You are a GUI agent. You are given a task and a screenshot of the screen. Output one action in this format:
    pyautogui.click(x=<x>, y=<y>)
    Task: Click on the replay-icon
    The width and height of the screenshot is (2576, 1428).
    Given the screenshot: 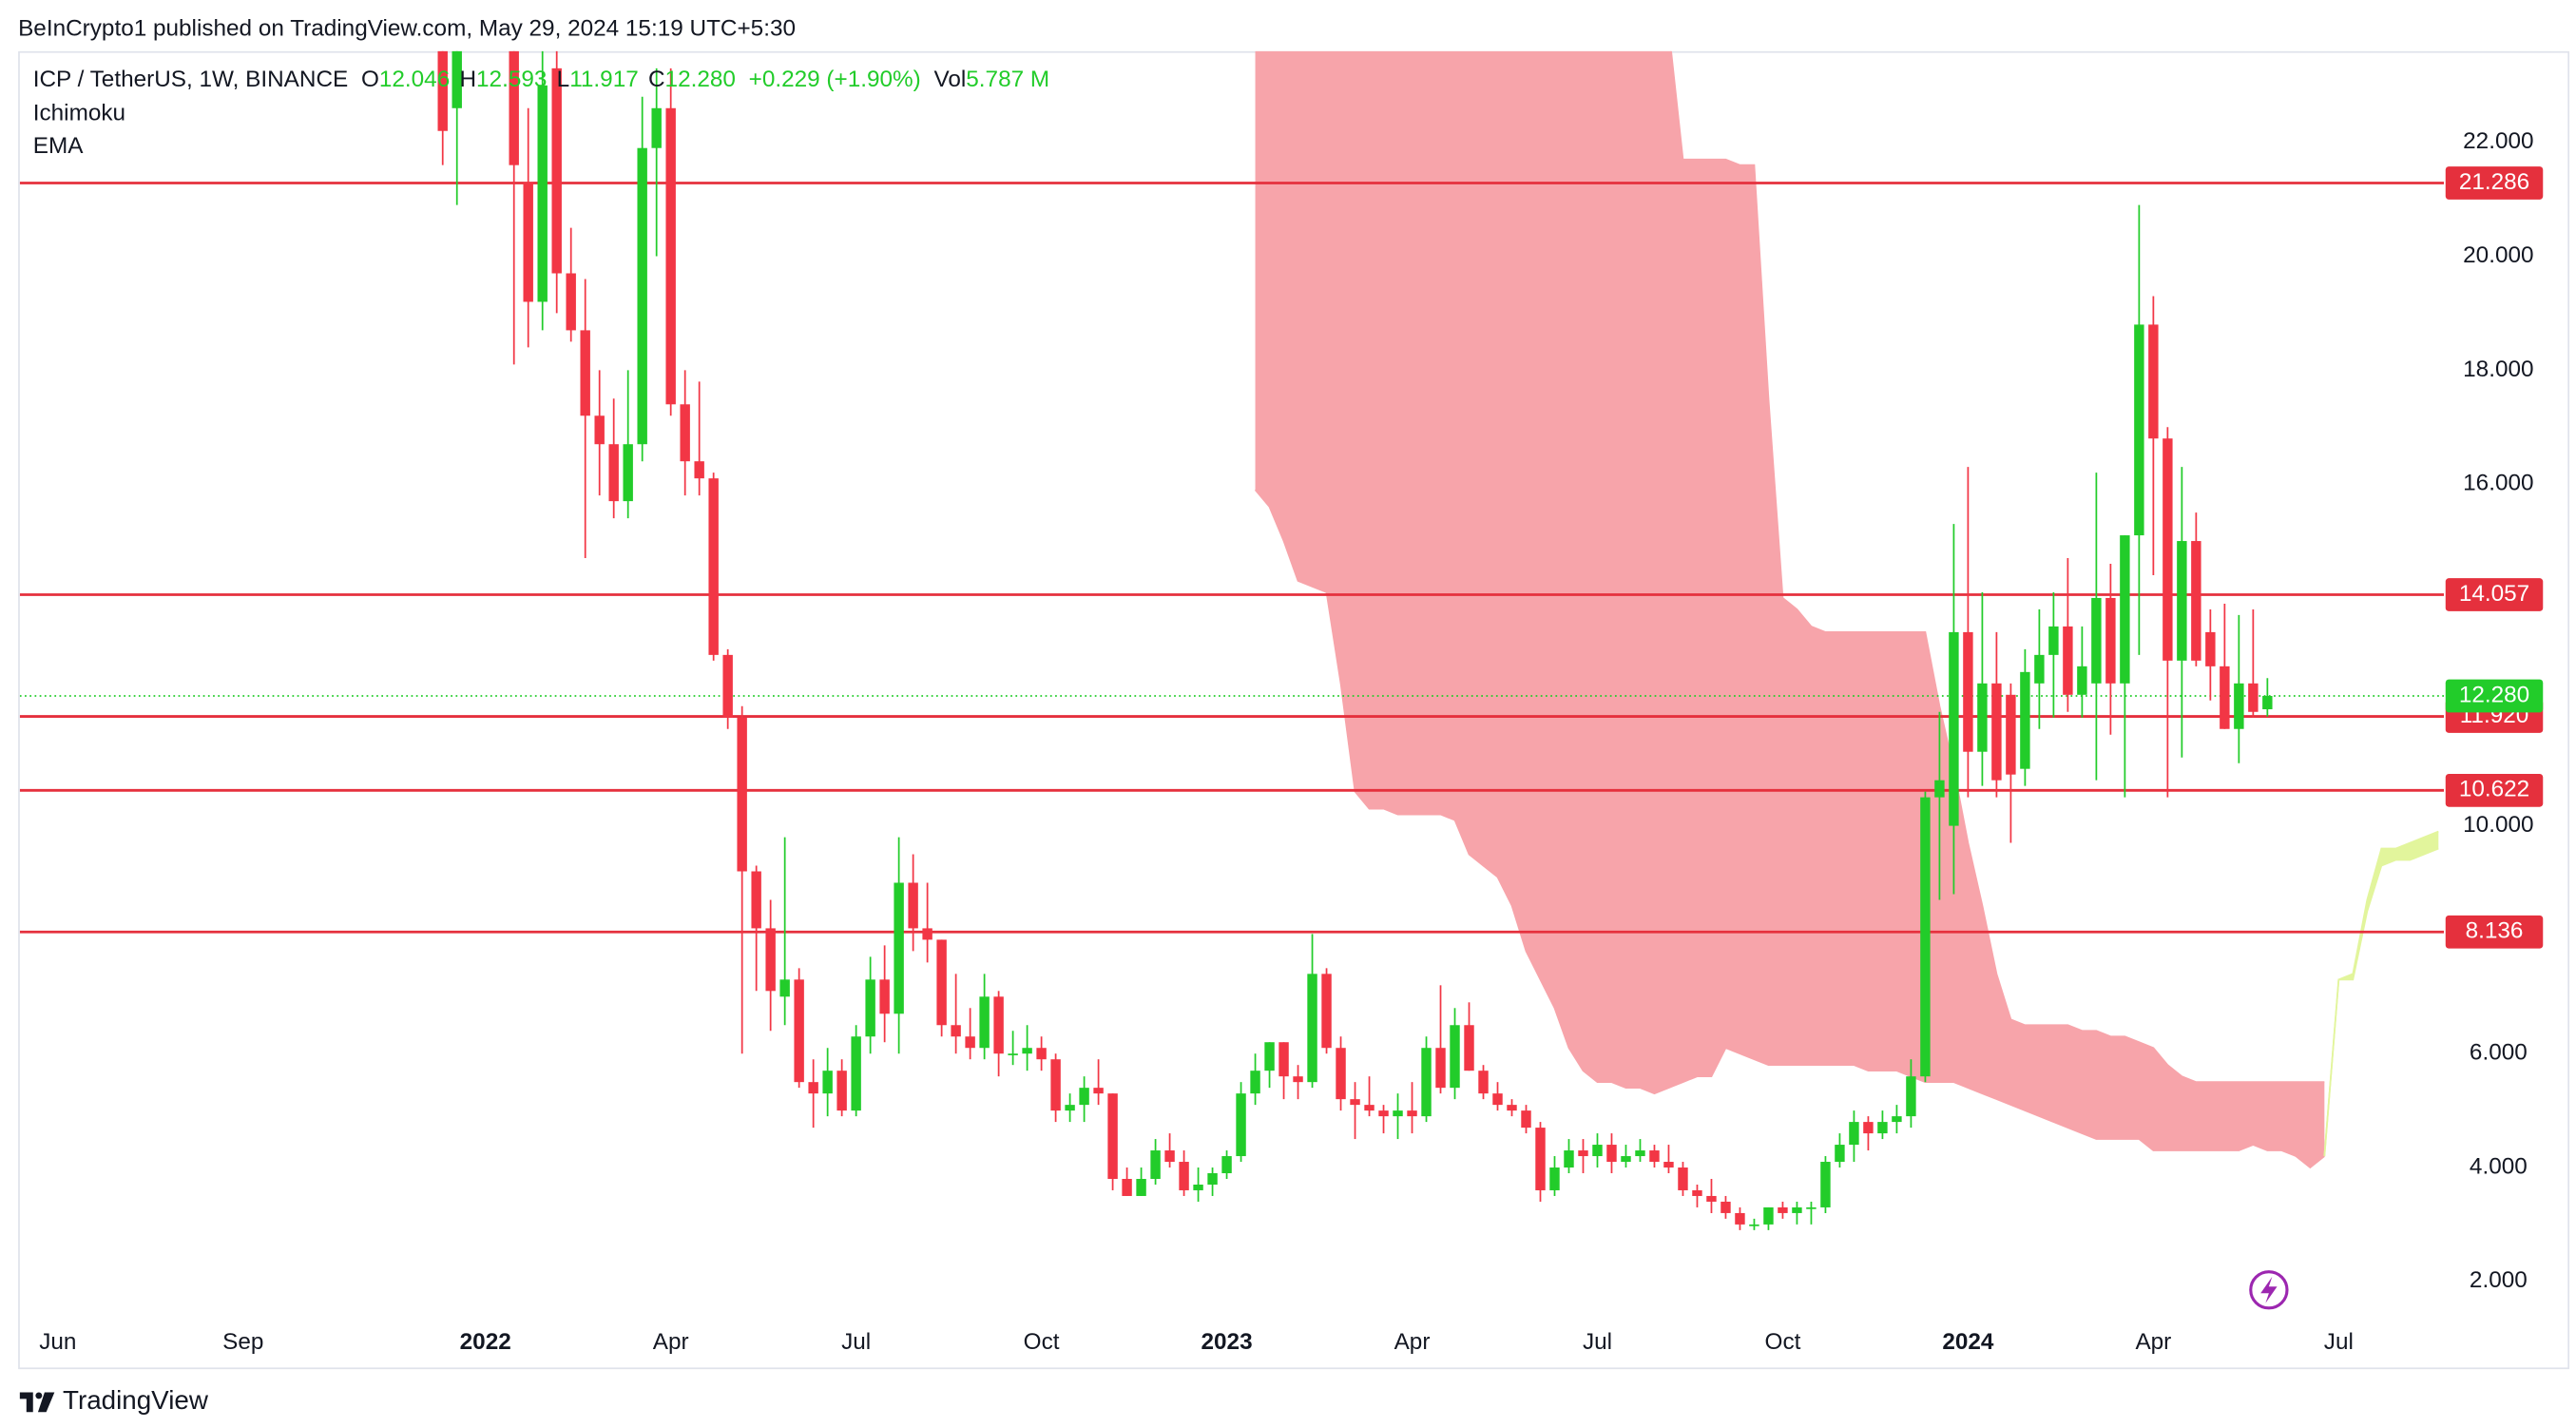 What is the action you would take?
    pyautogui.click(x=2269, y=1290)
    